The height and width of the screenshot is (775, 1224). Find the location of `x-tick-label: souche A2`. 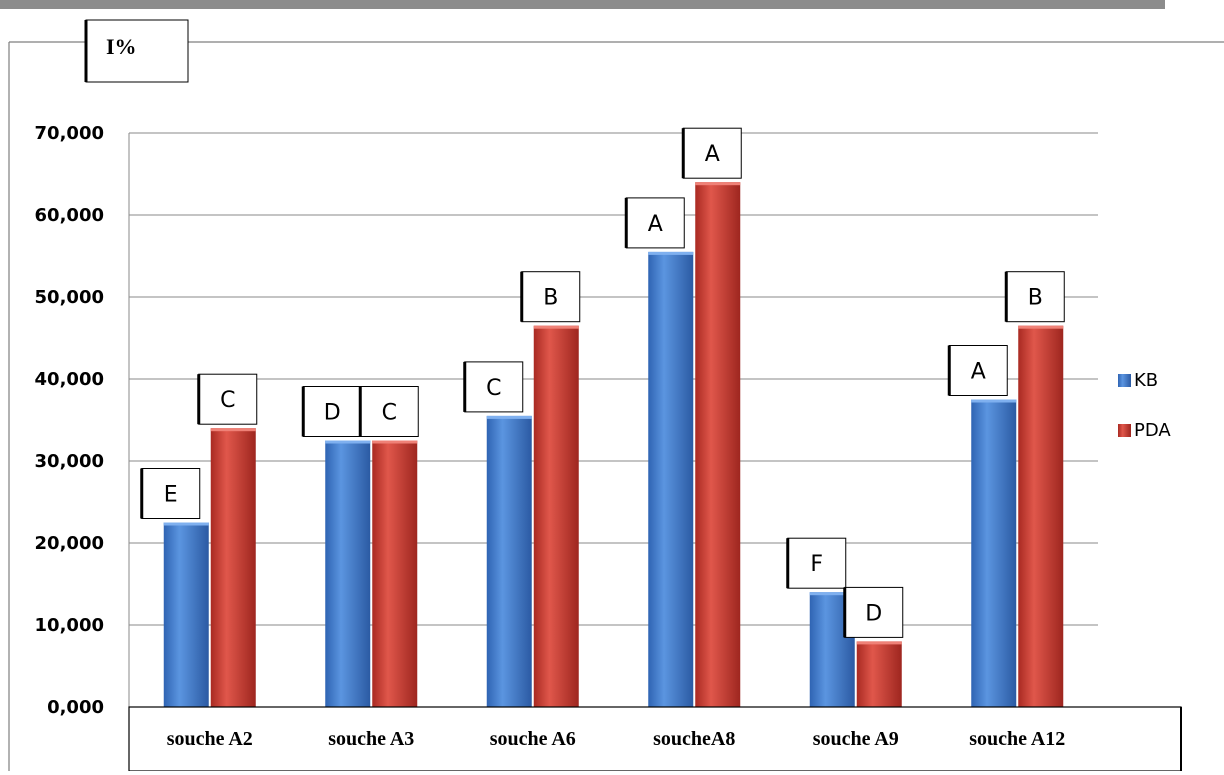

x-tick-label: souche A2 is located at coordinates (210, 739).